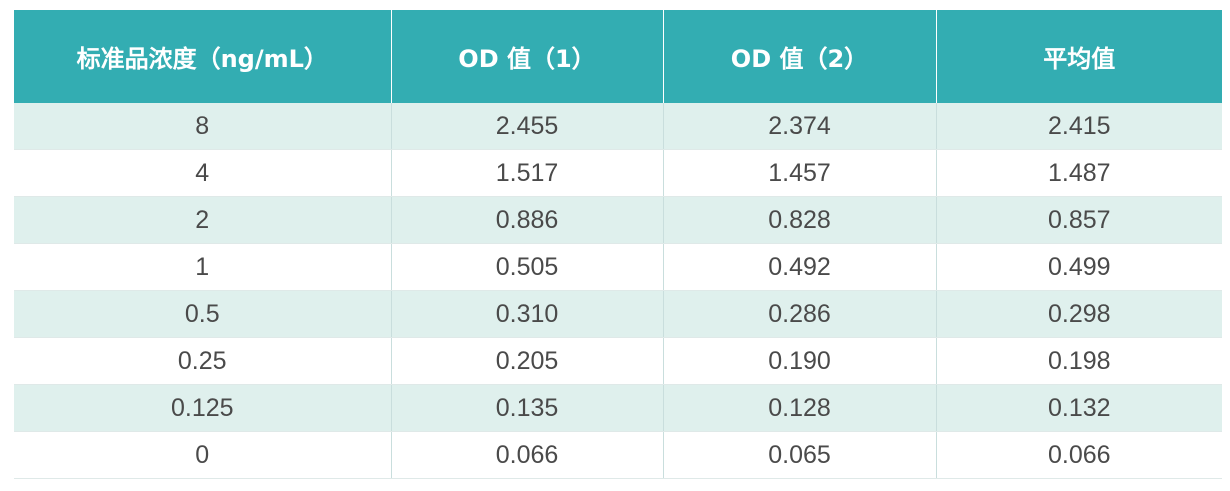 Image resolution: width=1230 pixels, height=491 pixels. I want to click on cell-concentration: 0.125, so click(203, 408).